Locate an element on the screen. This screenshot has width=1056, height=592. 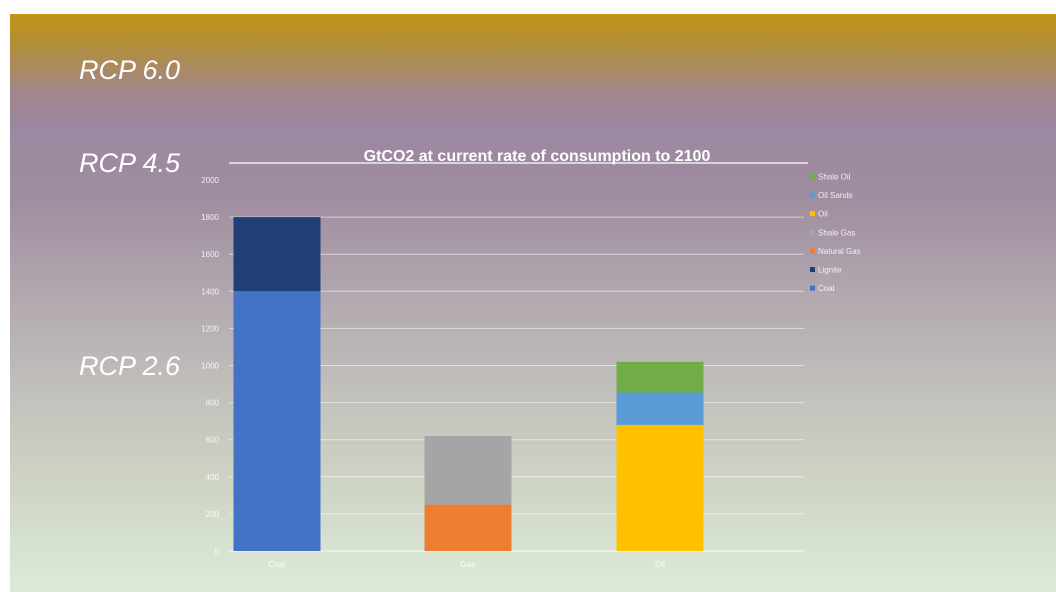
legend-label: Oil is located at coordinates (823, 214).